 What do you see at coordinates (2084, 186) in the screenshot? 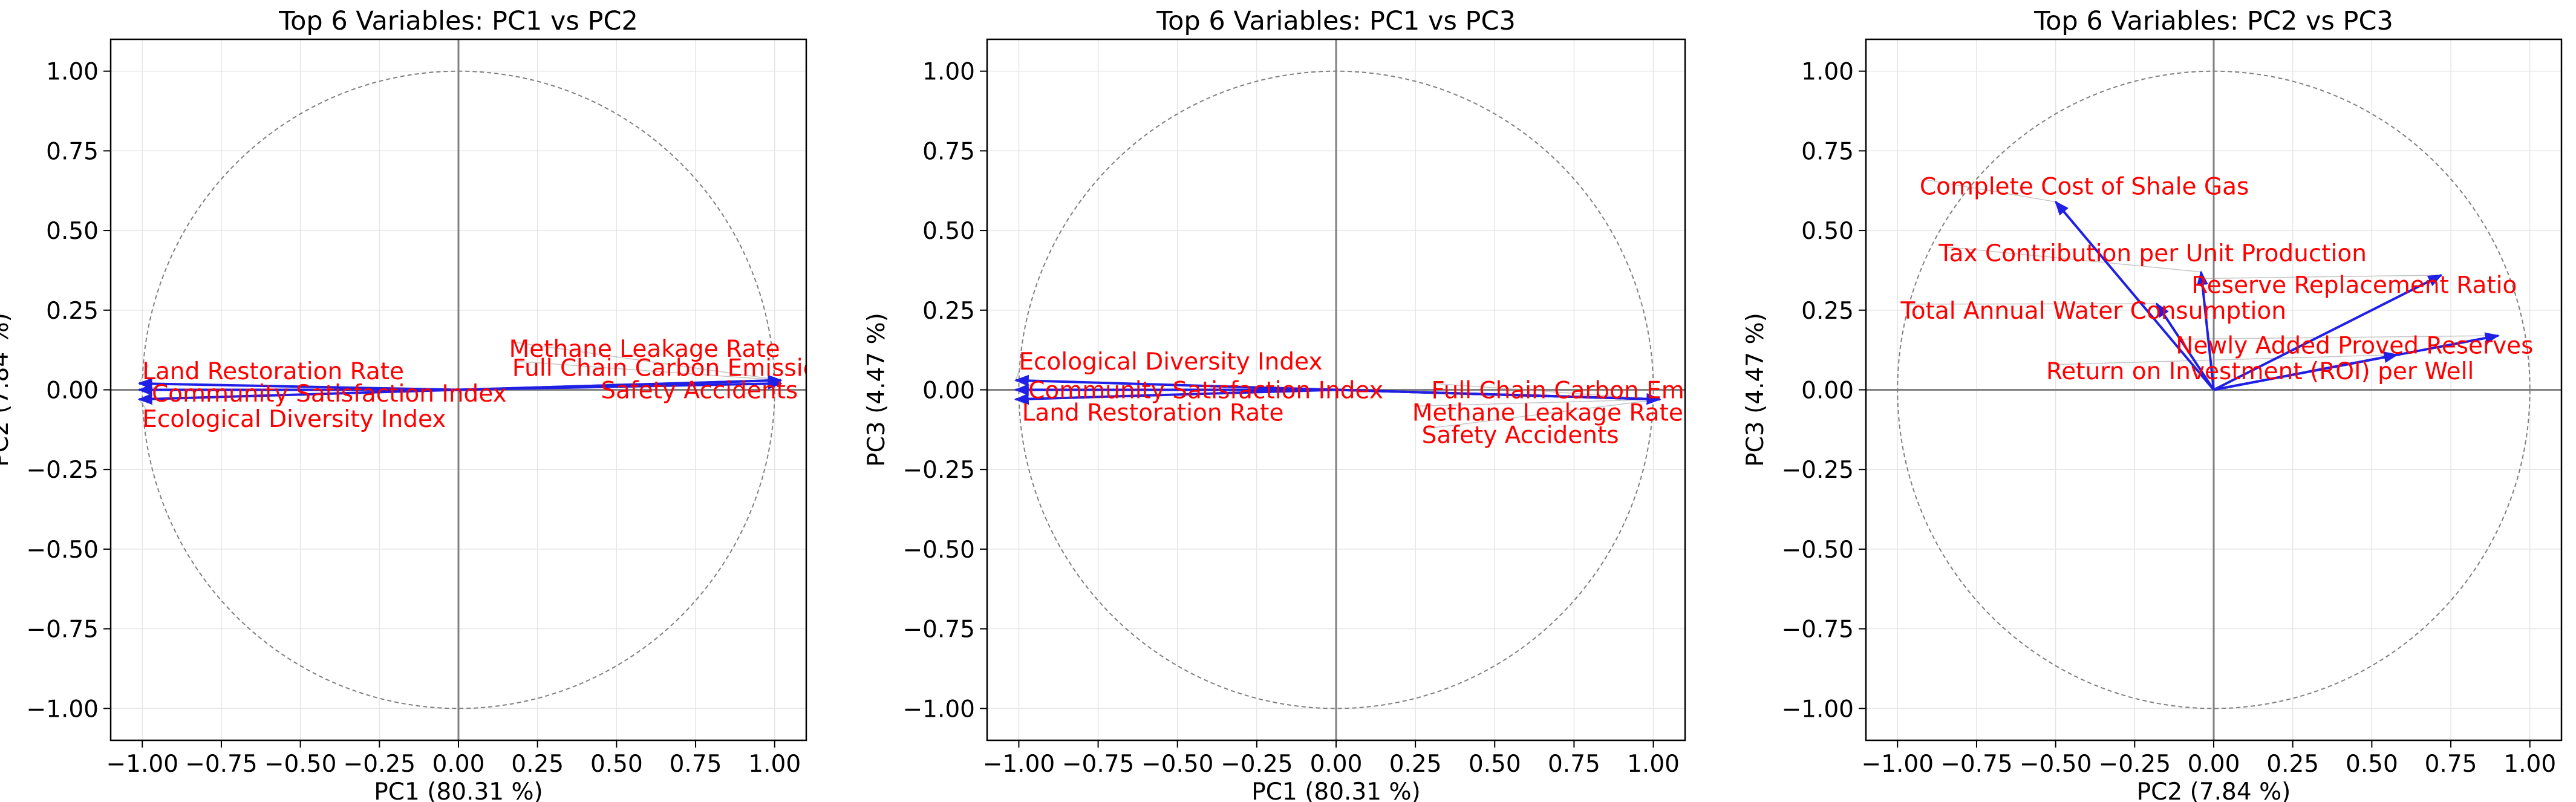
I see `loading-label: Complete Cost of Shale Gas` at bounding box center [2084, 186].